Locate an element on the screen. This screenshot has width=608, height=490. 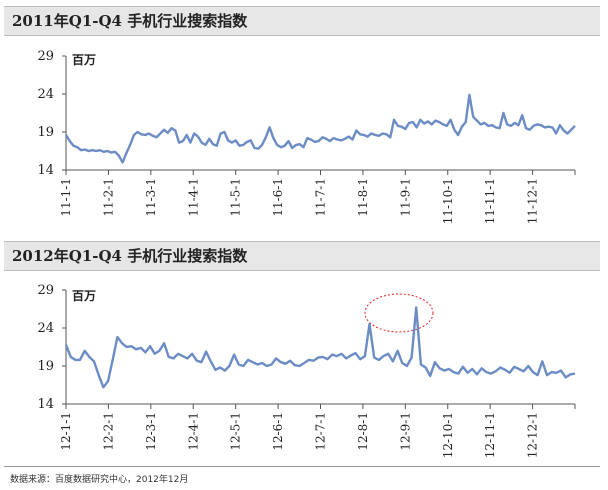
x-tick-label: 11-7-1 is located at coordinates (321, 197).